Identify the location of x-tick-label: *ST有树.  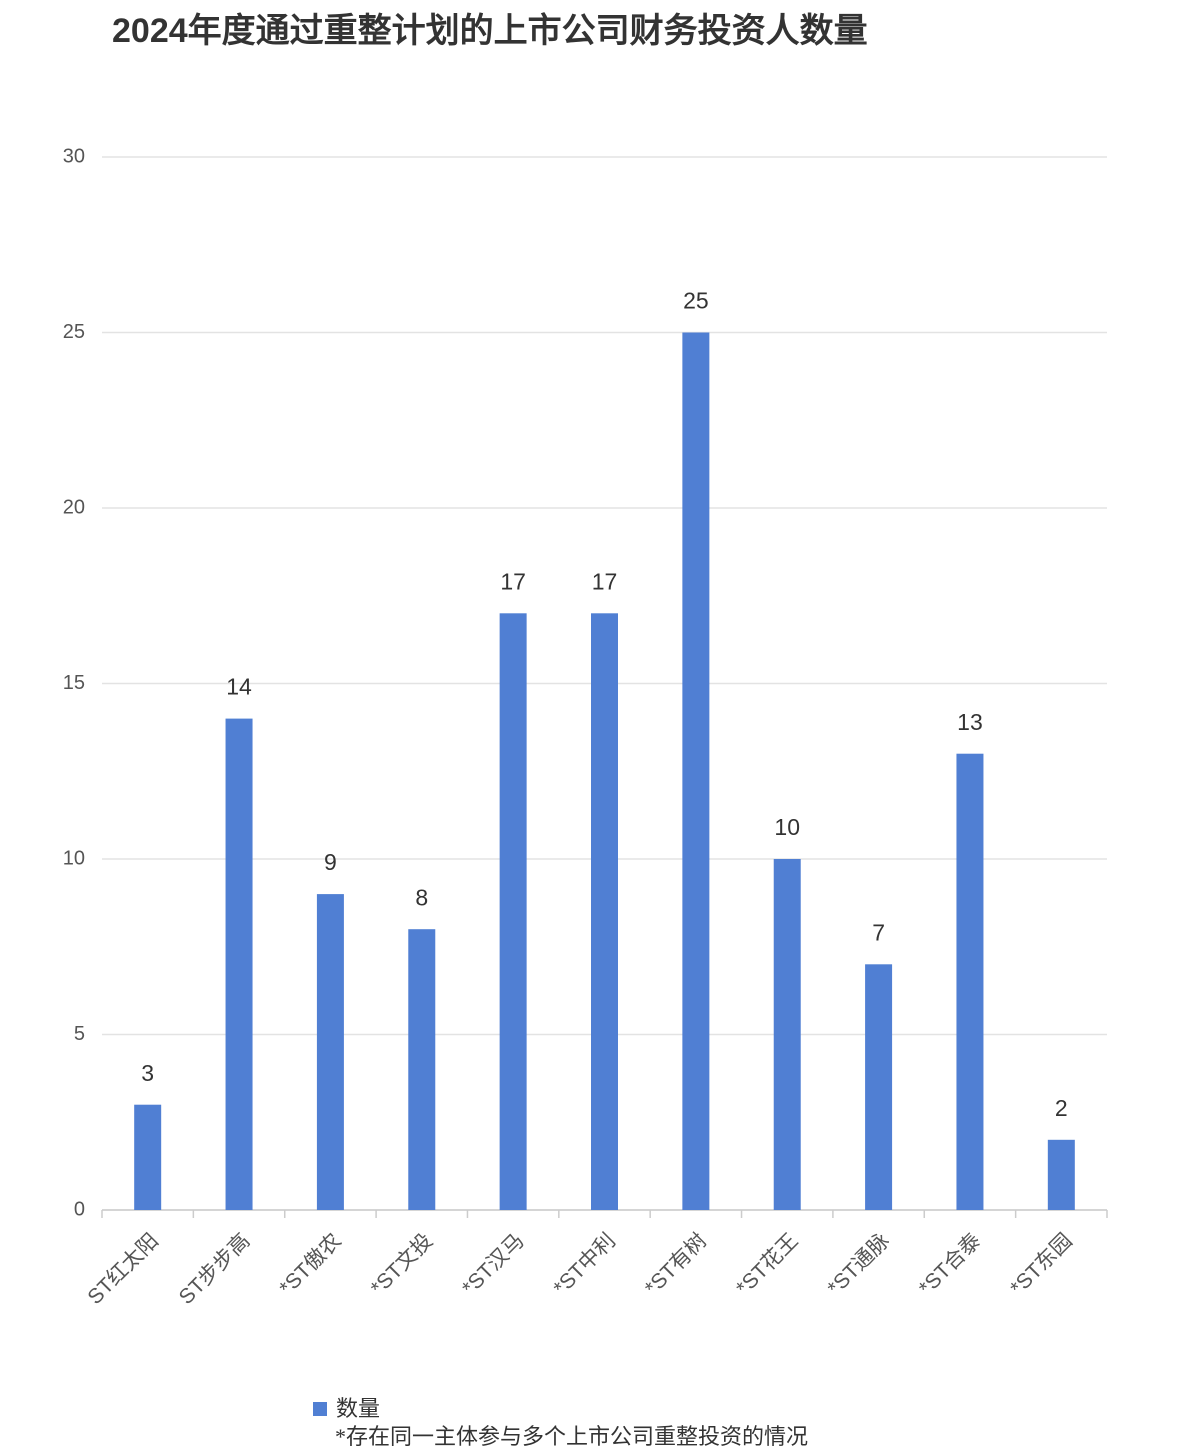
(676, 1264).